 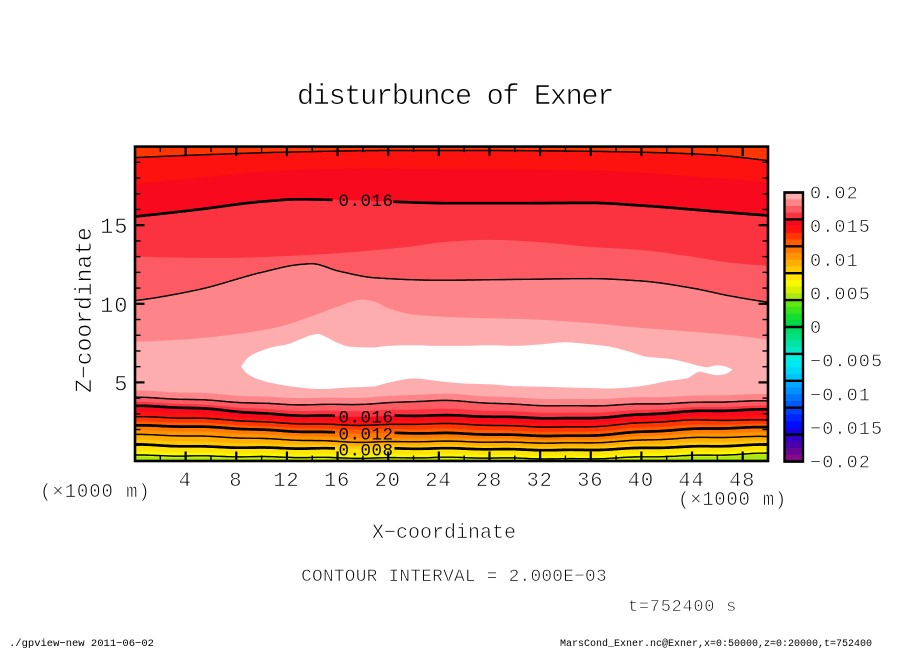 I want to click on svg-text: 48, so click(x=742, y=481).